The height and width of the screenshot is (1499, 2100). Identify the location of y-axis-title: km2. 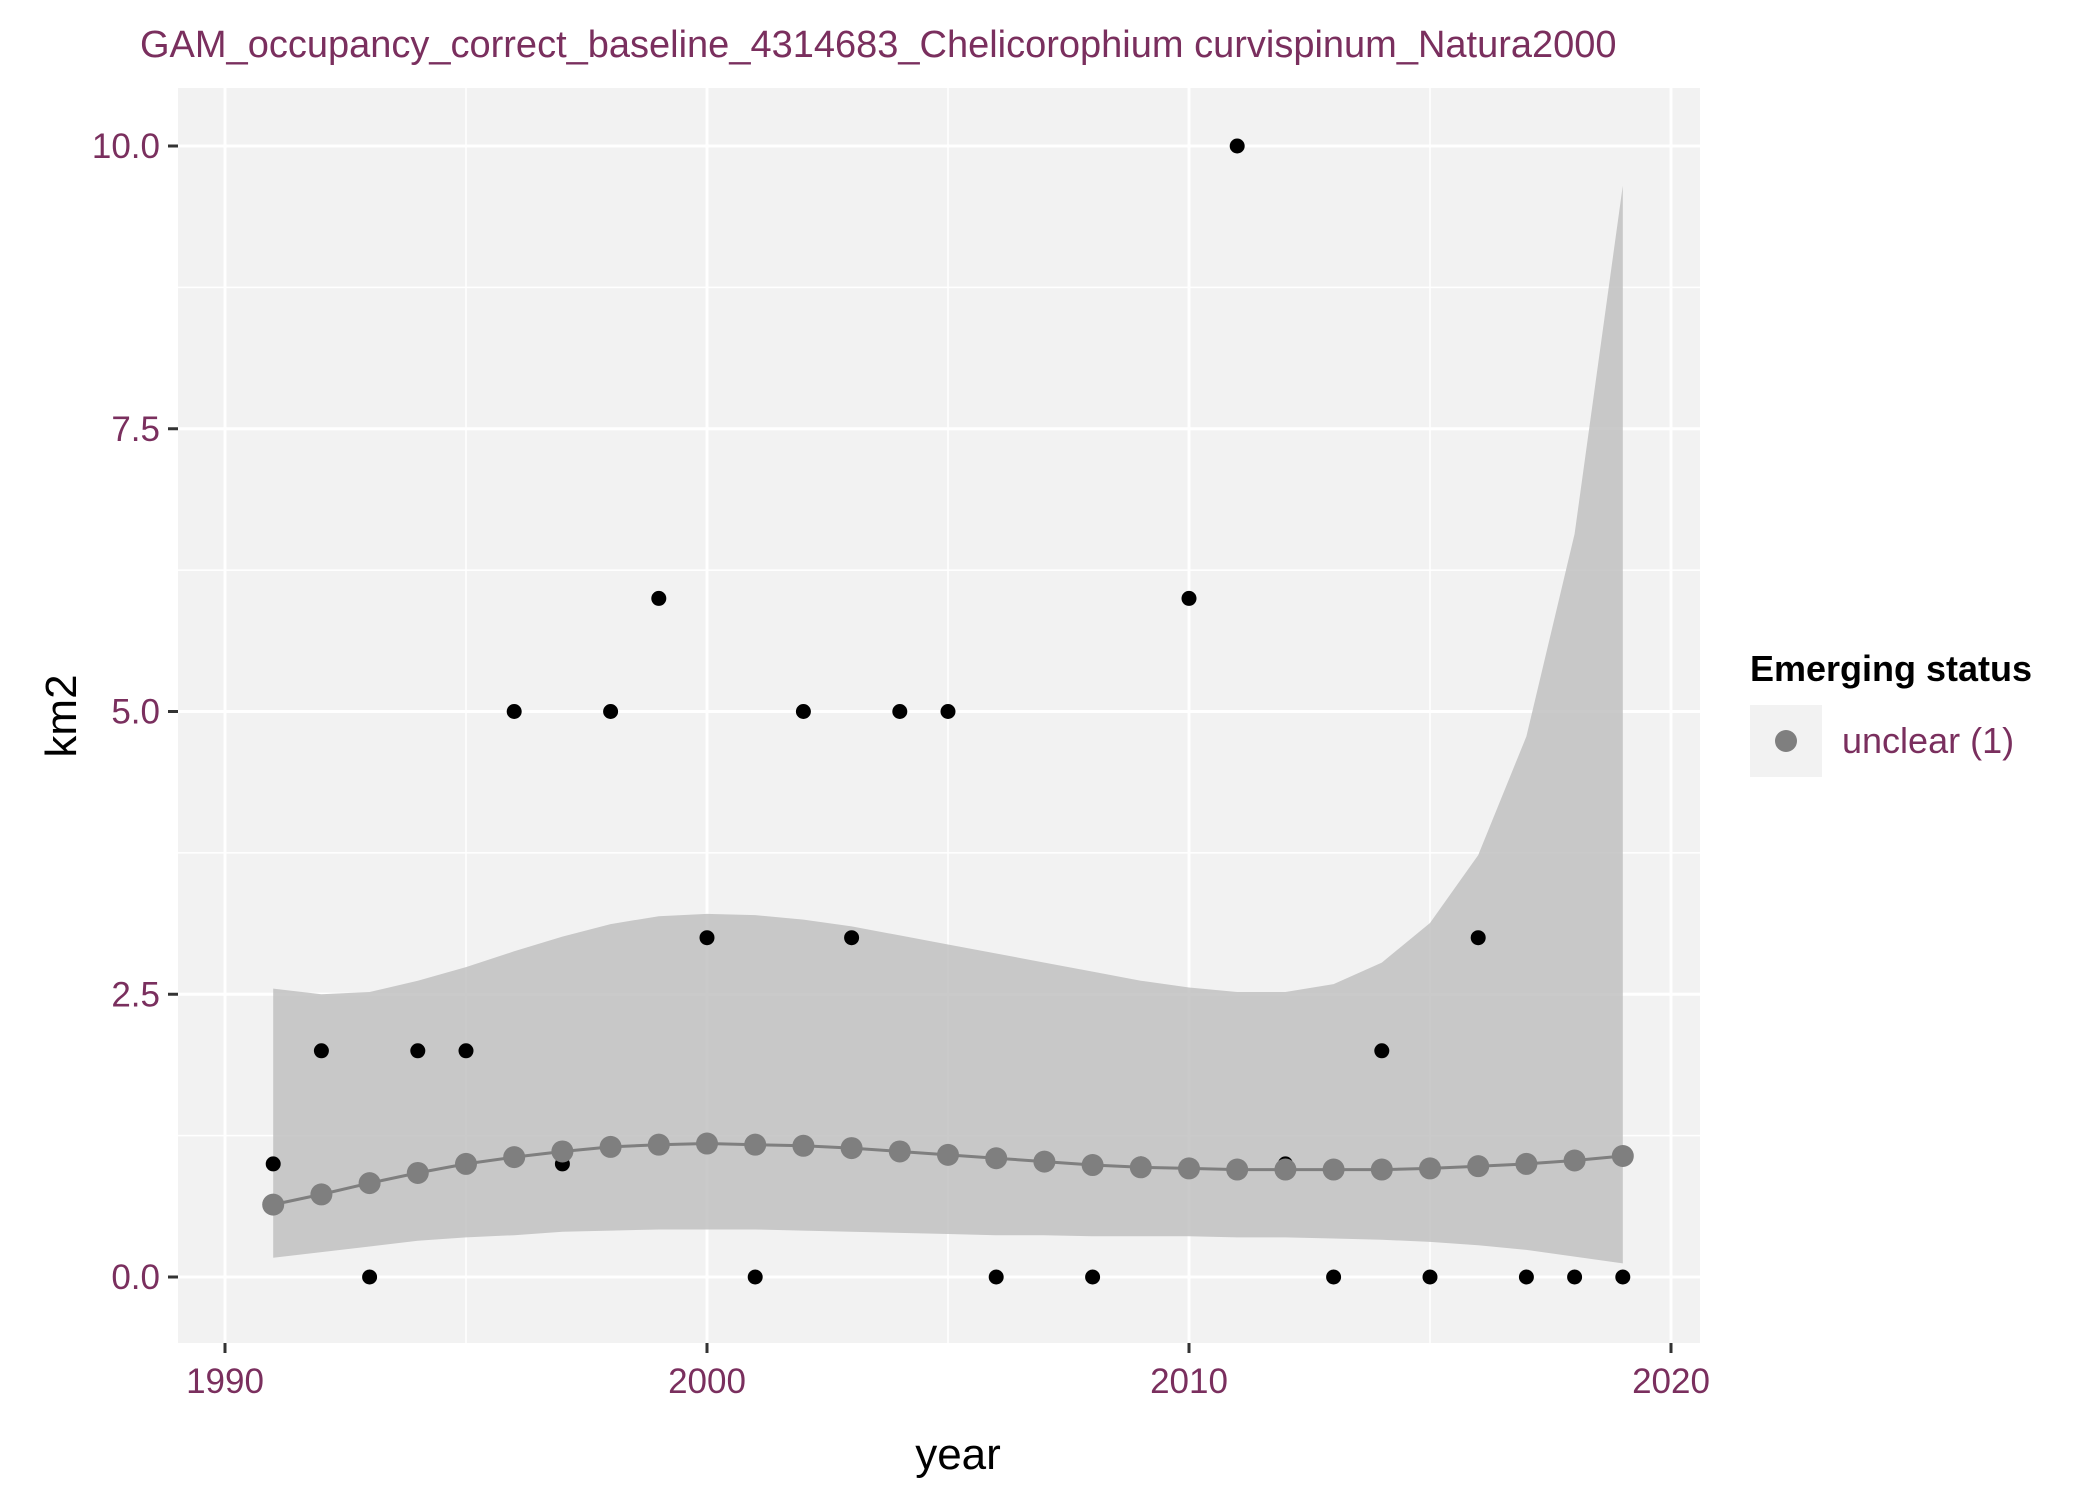
(61, 715).